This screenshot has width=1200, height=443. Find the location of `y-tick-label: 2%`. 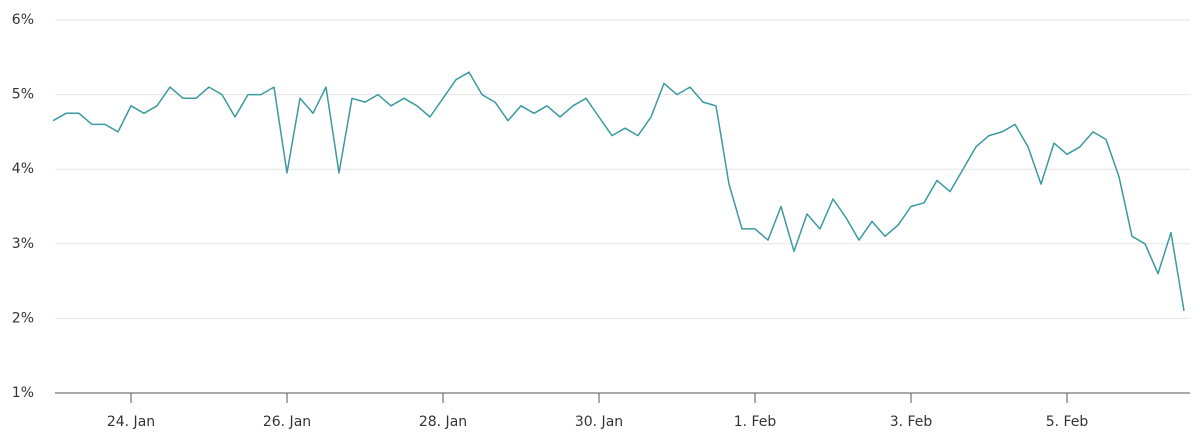

y-tick-label: 2% is located at coordinates (23, 318).